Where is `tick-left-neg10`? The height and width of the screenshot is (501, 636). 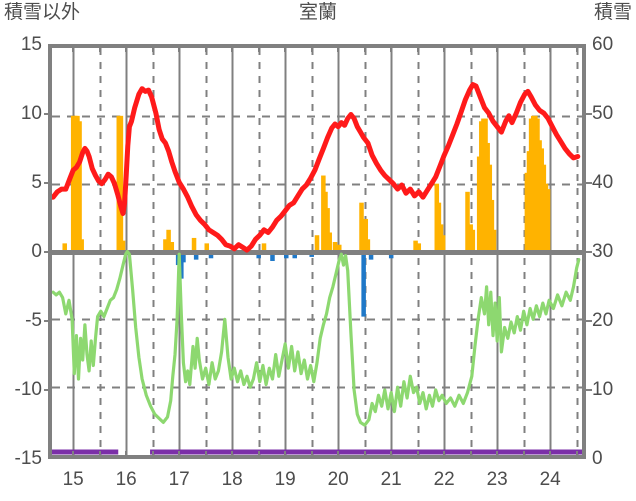
tick-left-neg10 is located at coordinates (47, 390).